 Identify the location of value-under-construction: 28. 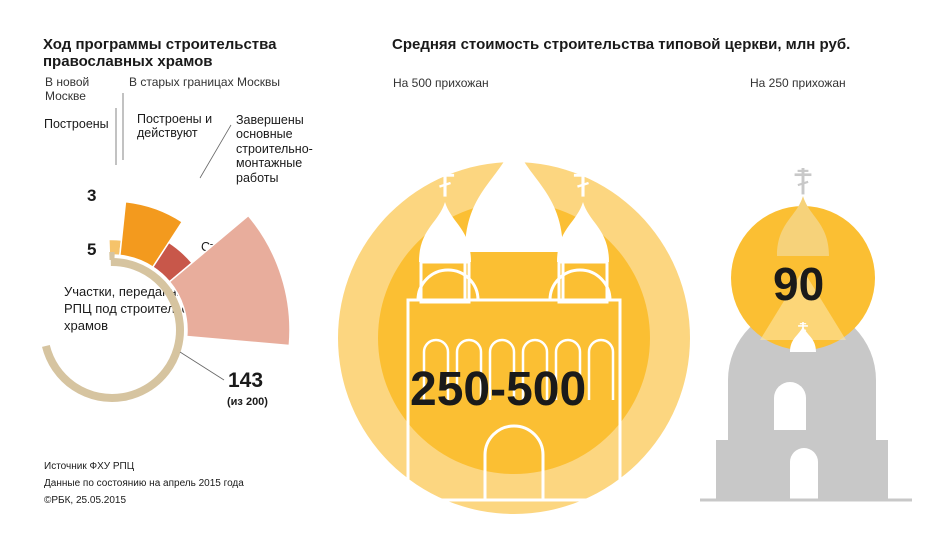
(224, 267).